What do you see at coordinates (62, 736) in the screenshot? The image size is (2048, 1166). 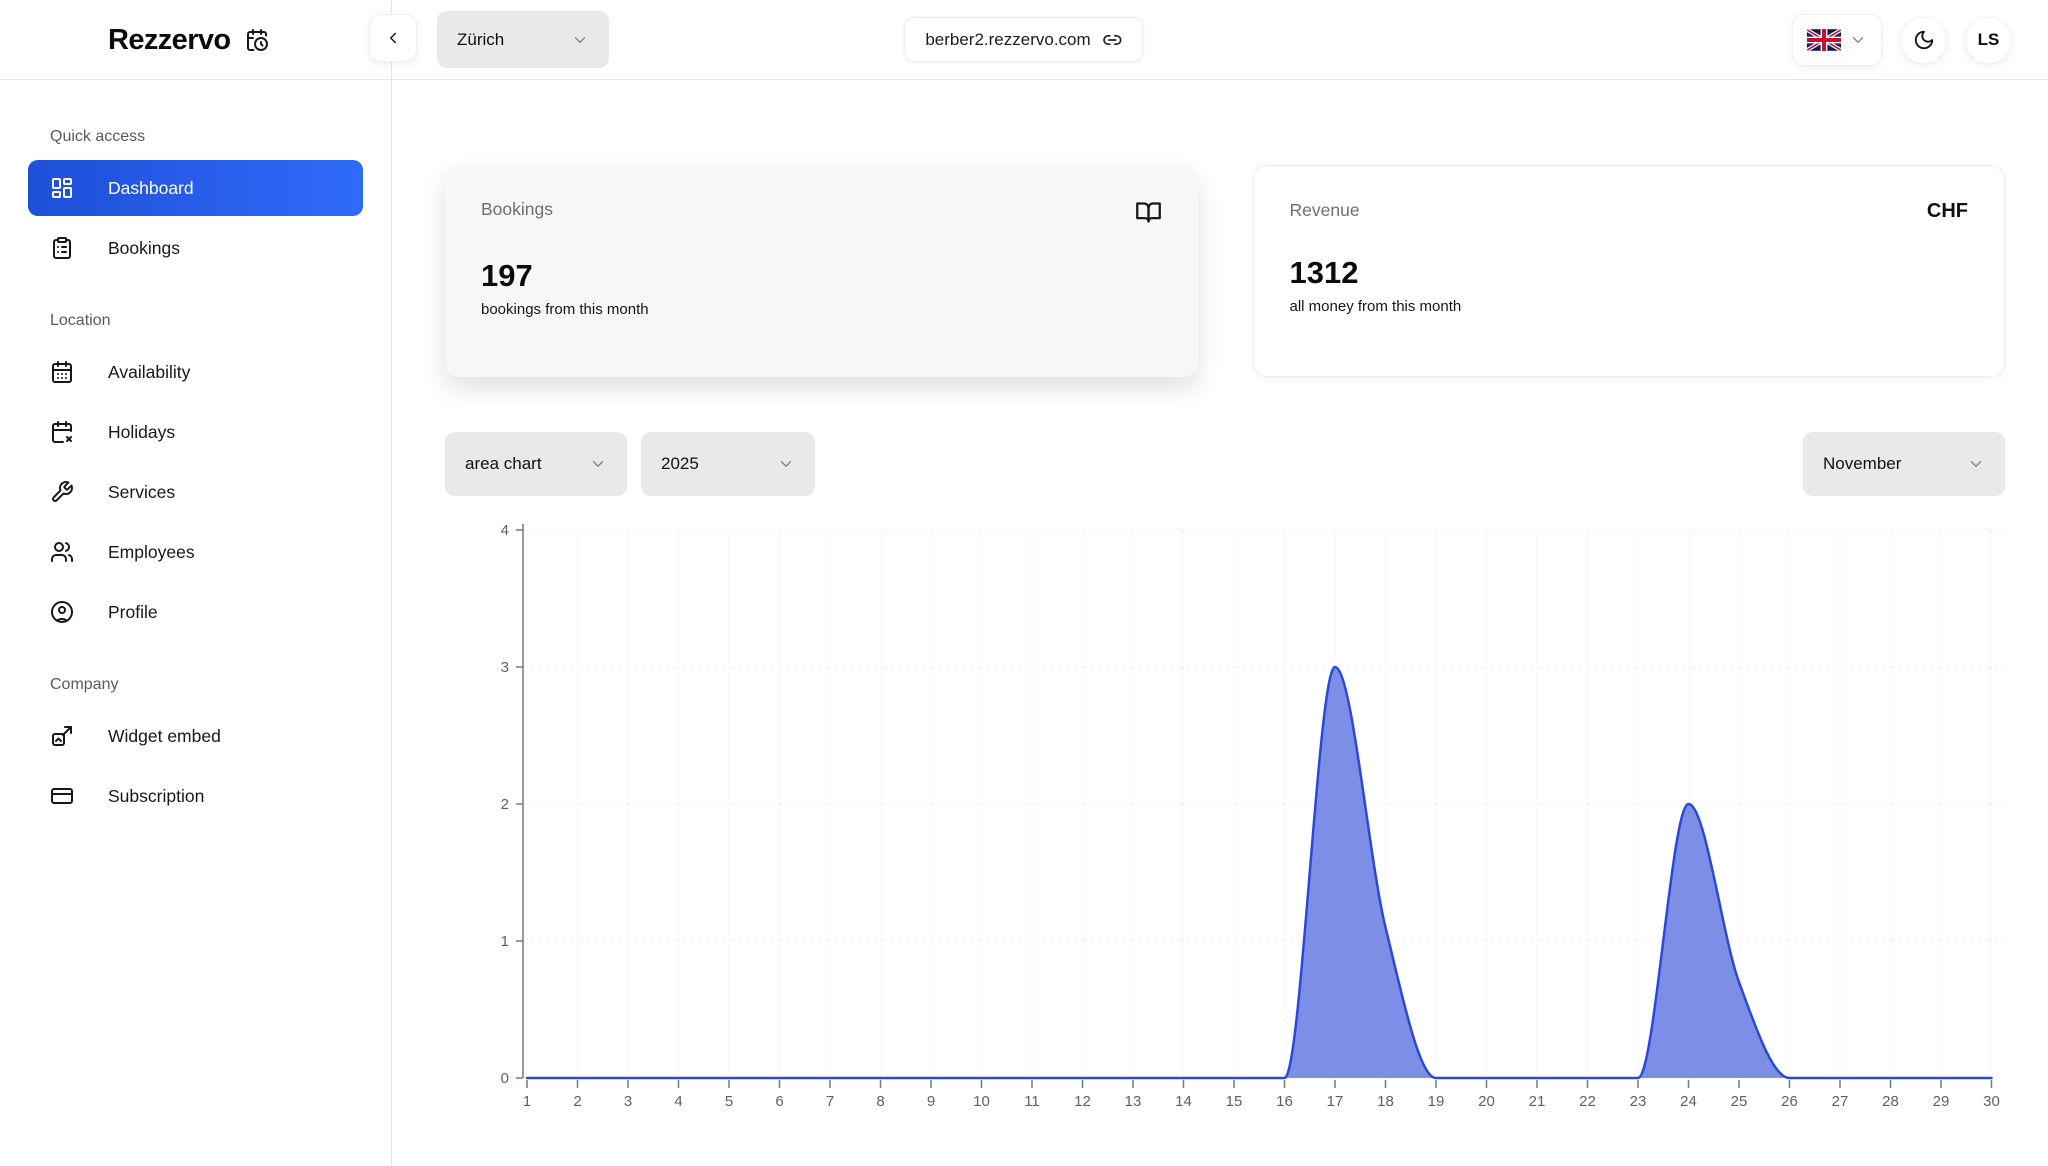 I see `widget-embed-icon` at bounding box center [62, 736].